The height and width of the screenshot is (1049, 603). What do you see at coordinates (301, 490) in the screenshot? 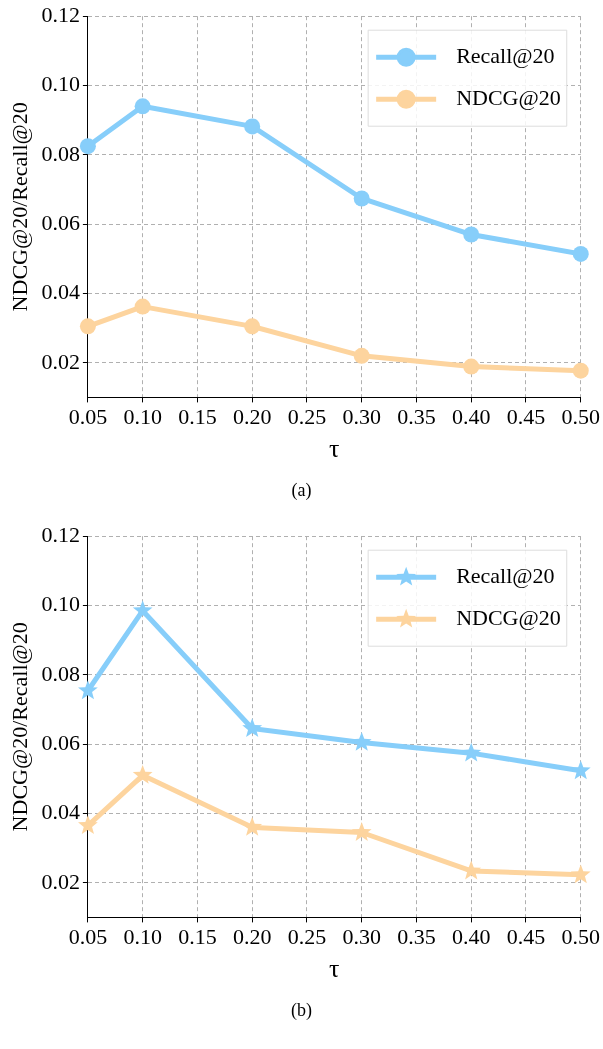
I see `text: (a)` at bounding box center [301, 490].